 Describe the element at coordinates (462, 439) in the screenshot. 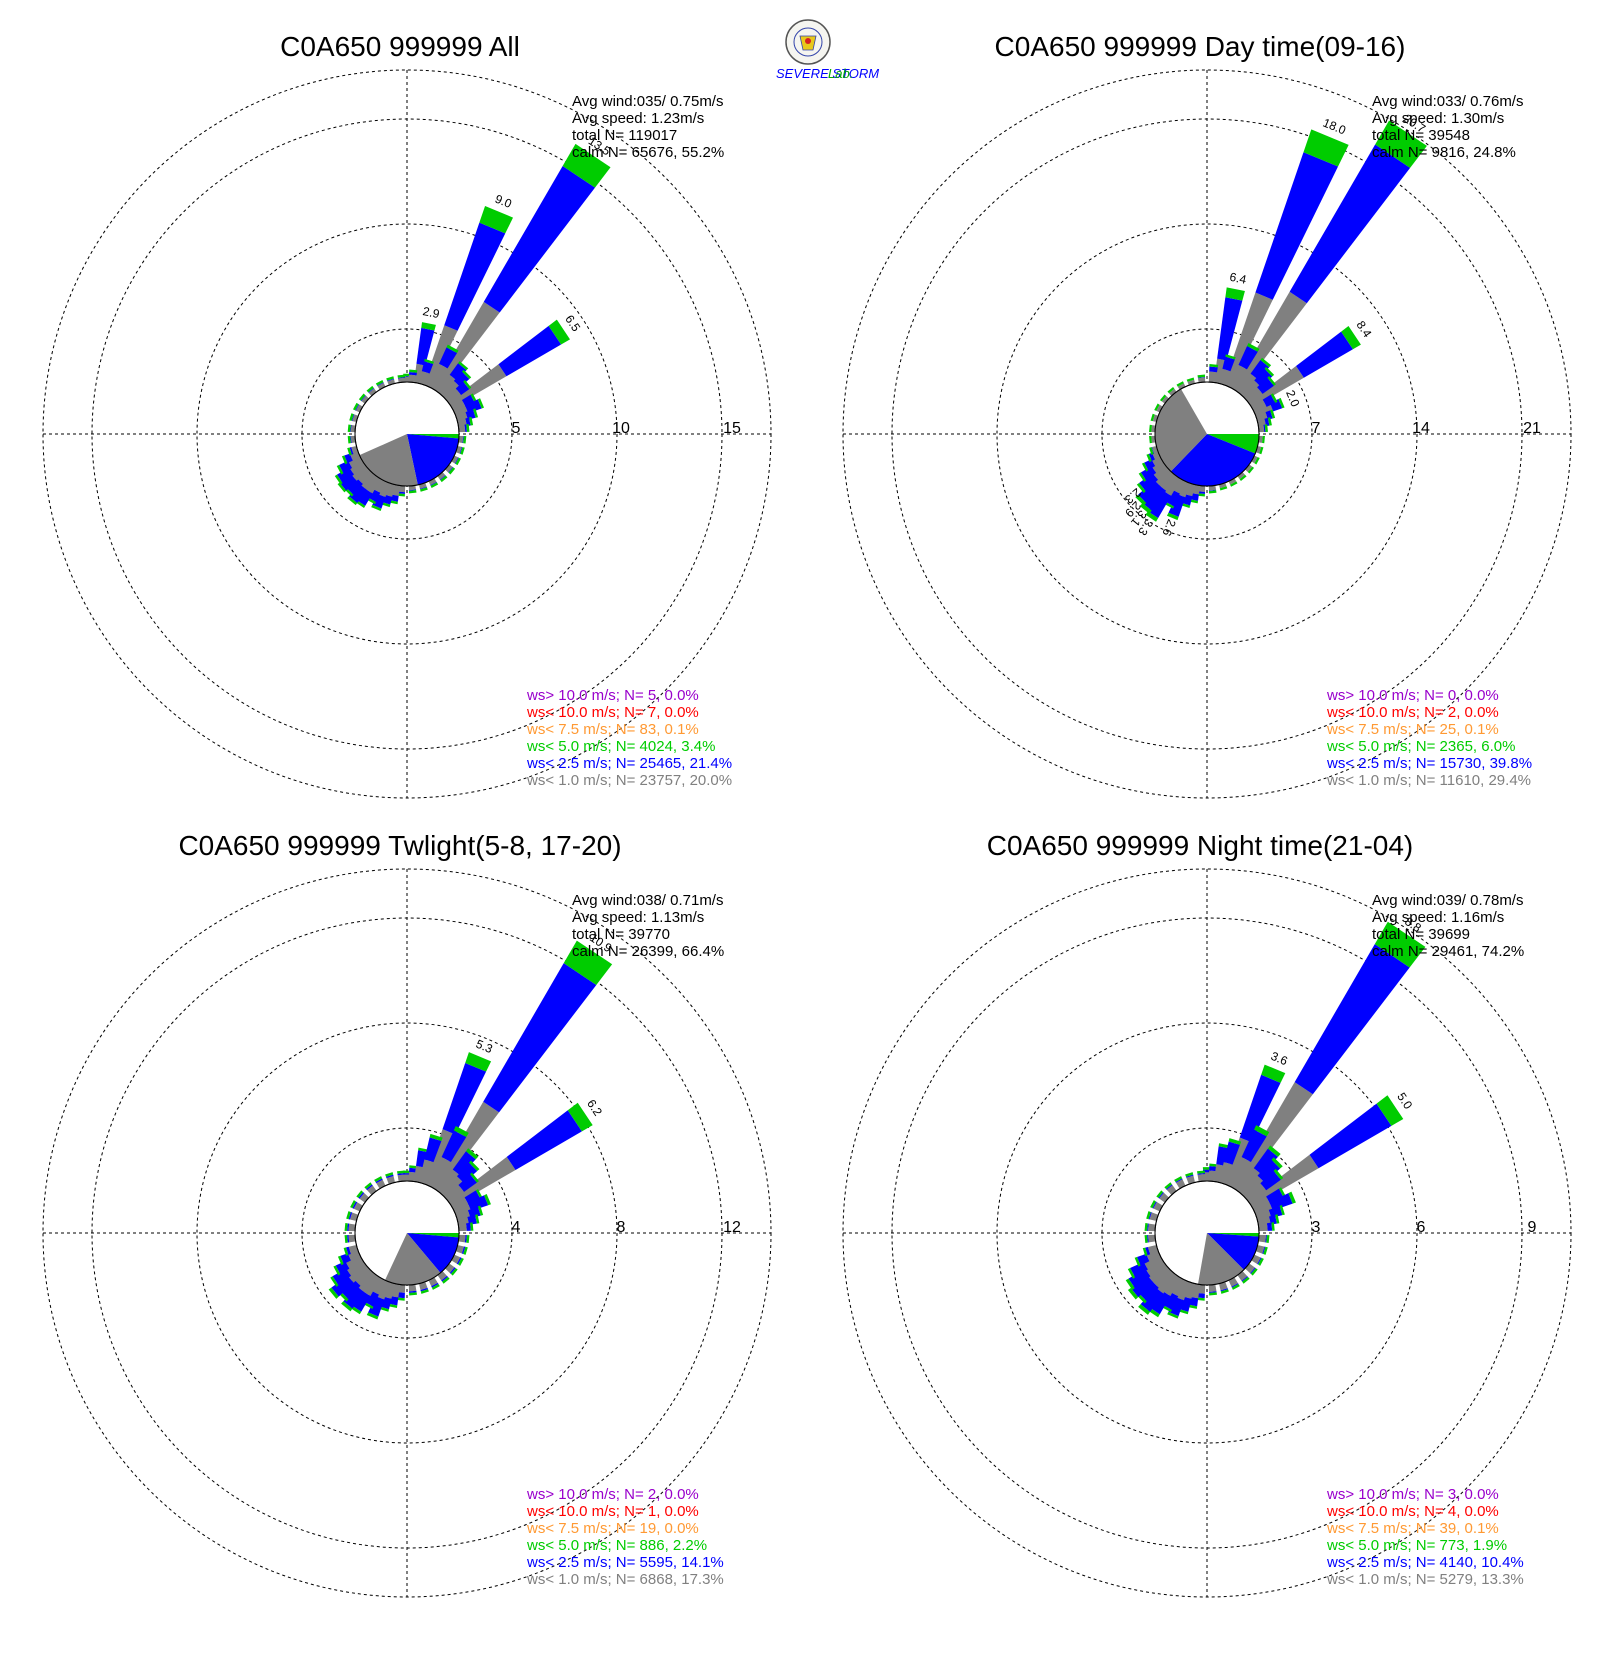

I see `petal-dir-95.6` at that location.